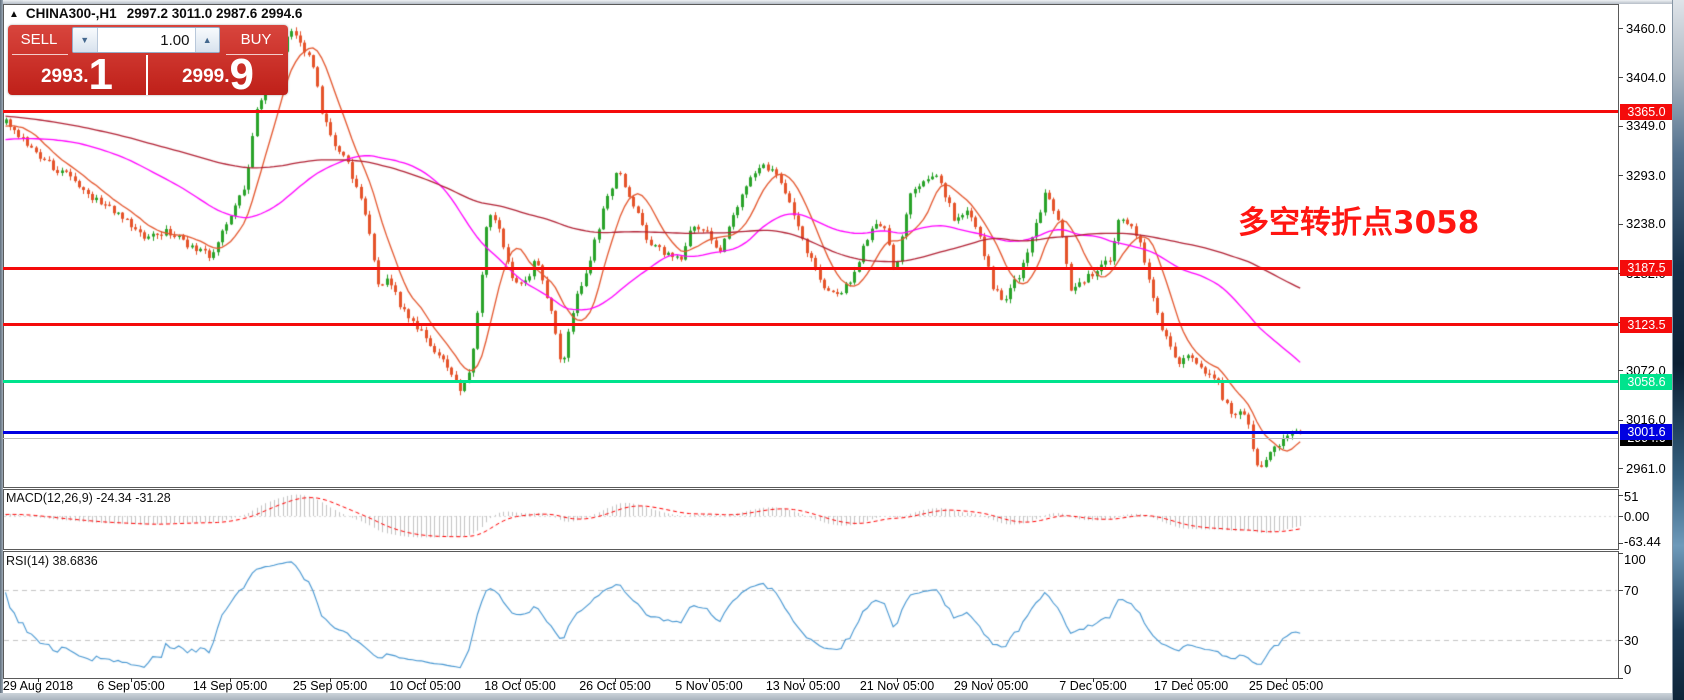 This screenshot has width=1684, height=700. What do you see at coordinates (810, 325) in the screenshot?
I see `level-line-3123.5` at bounding box center [810, 325].